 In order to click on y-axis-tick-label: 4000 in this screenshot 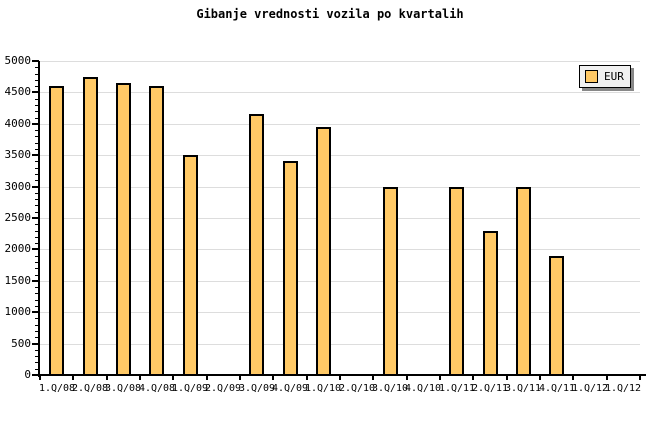, I will do `click(18, 123)`.